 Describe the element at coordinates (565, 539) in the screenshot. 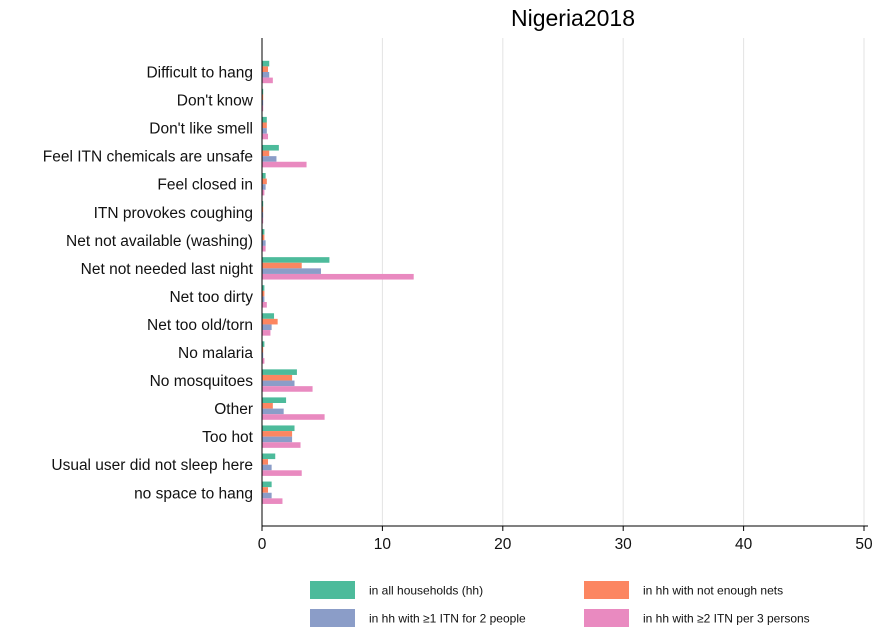

I see `x-axis-ticks: 0 10 20 30 40 50` at that location.